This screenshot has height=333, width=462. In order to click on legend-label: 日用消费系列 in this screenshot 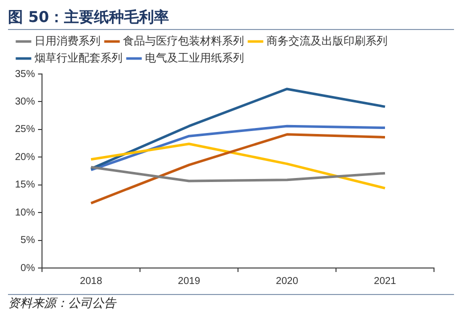, I will do `click(67, 41)`.